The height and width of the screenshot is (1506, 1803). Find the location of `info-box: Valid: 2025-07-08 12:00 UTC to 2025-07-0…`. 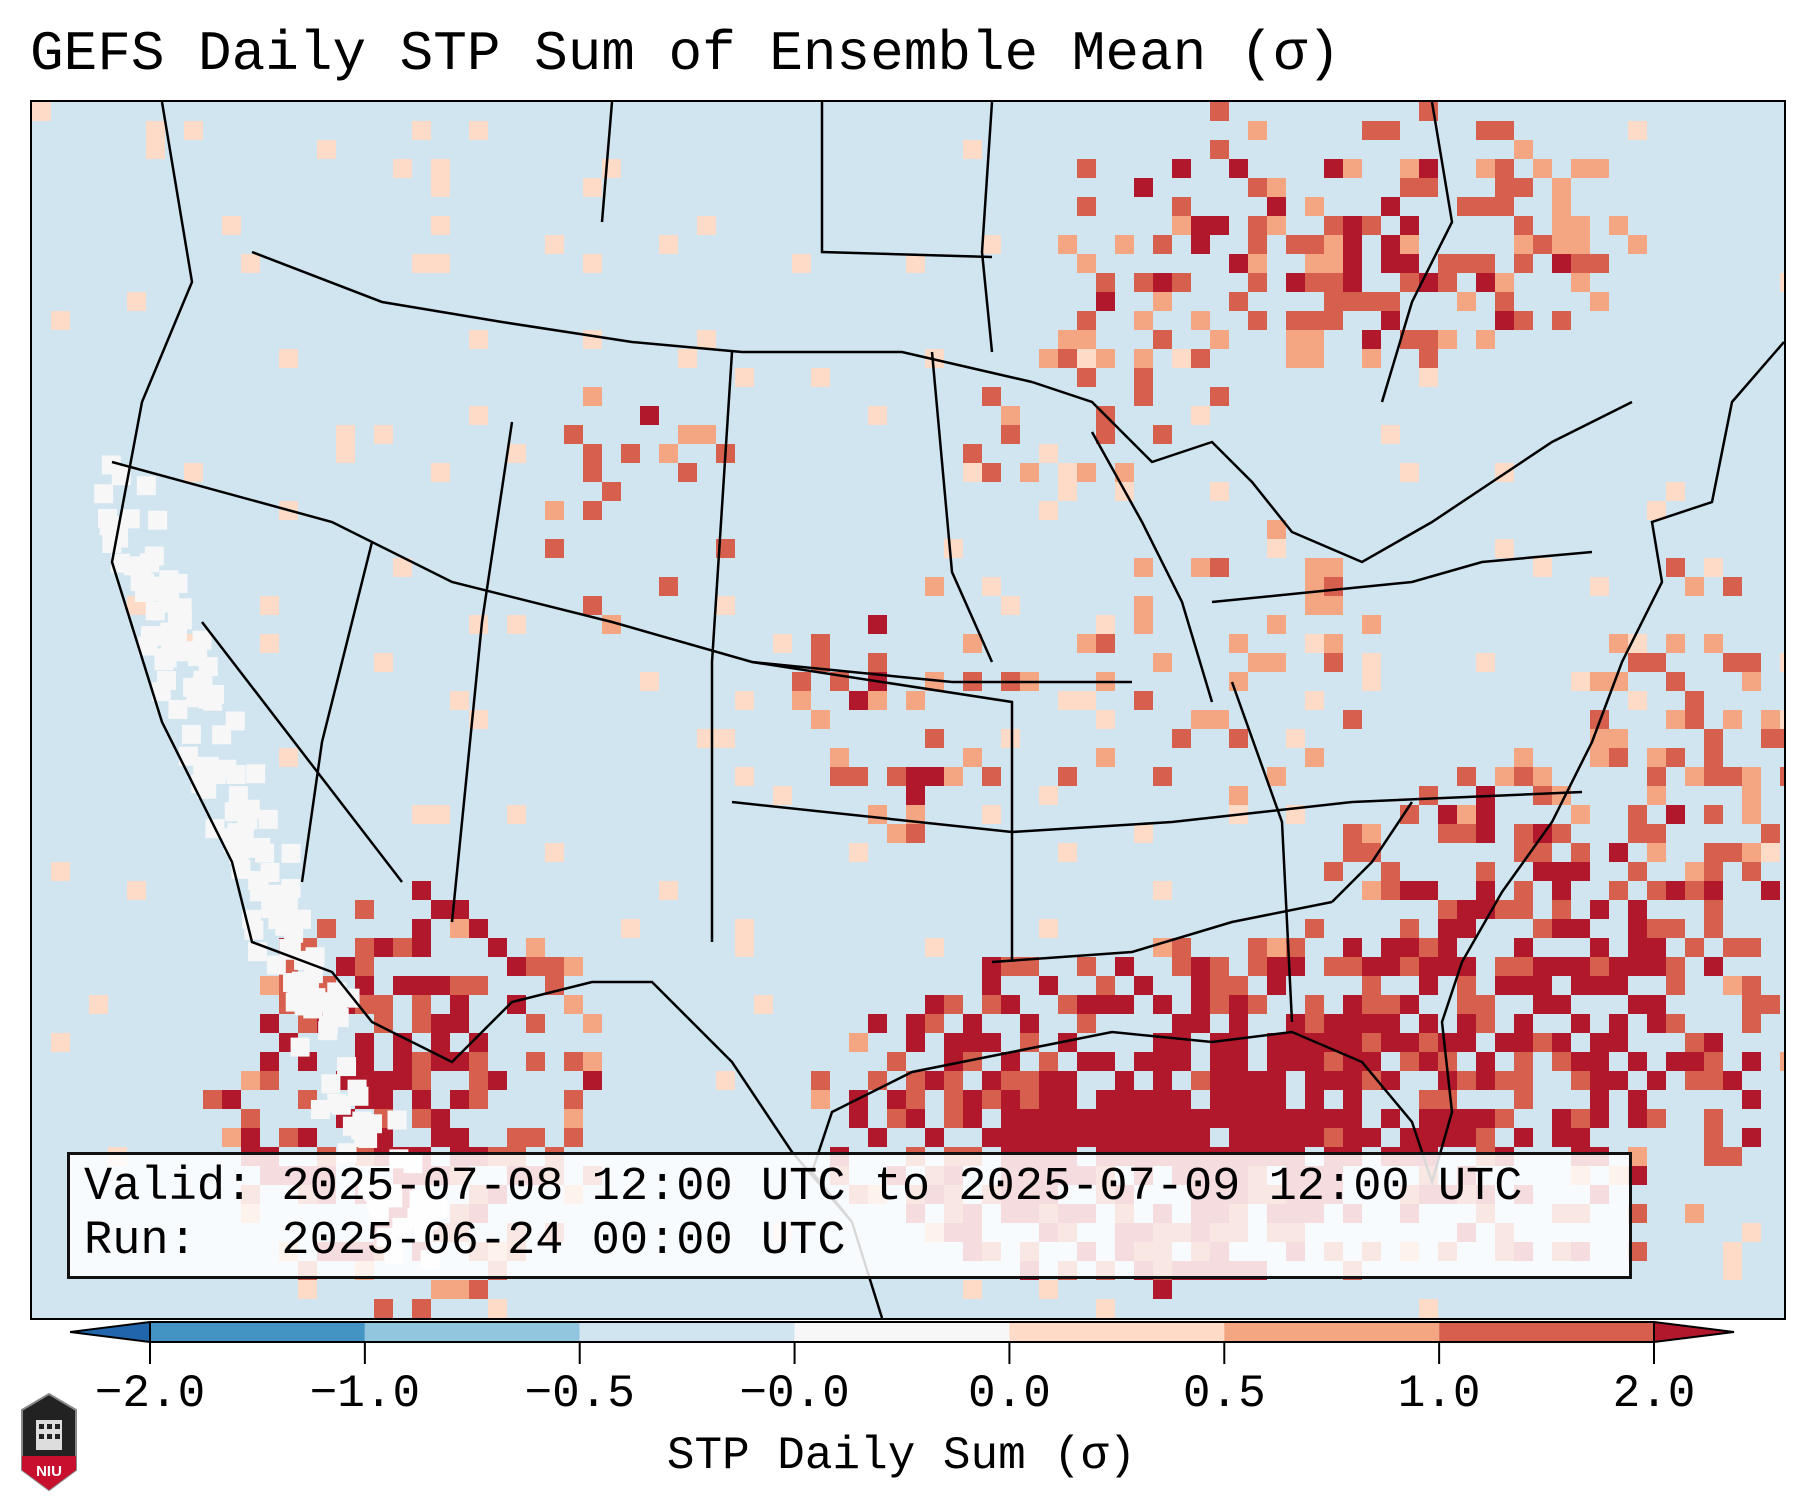

info-box: Valid: 2025-07-08 12:00 UTC to 2025-07-0… is located at coordinates (849, 1215).